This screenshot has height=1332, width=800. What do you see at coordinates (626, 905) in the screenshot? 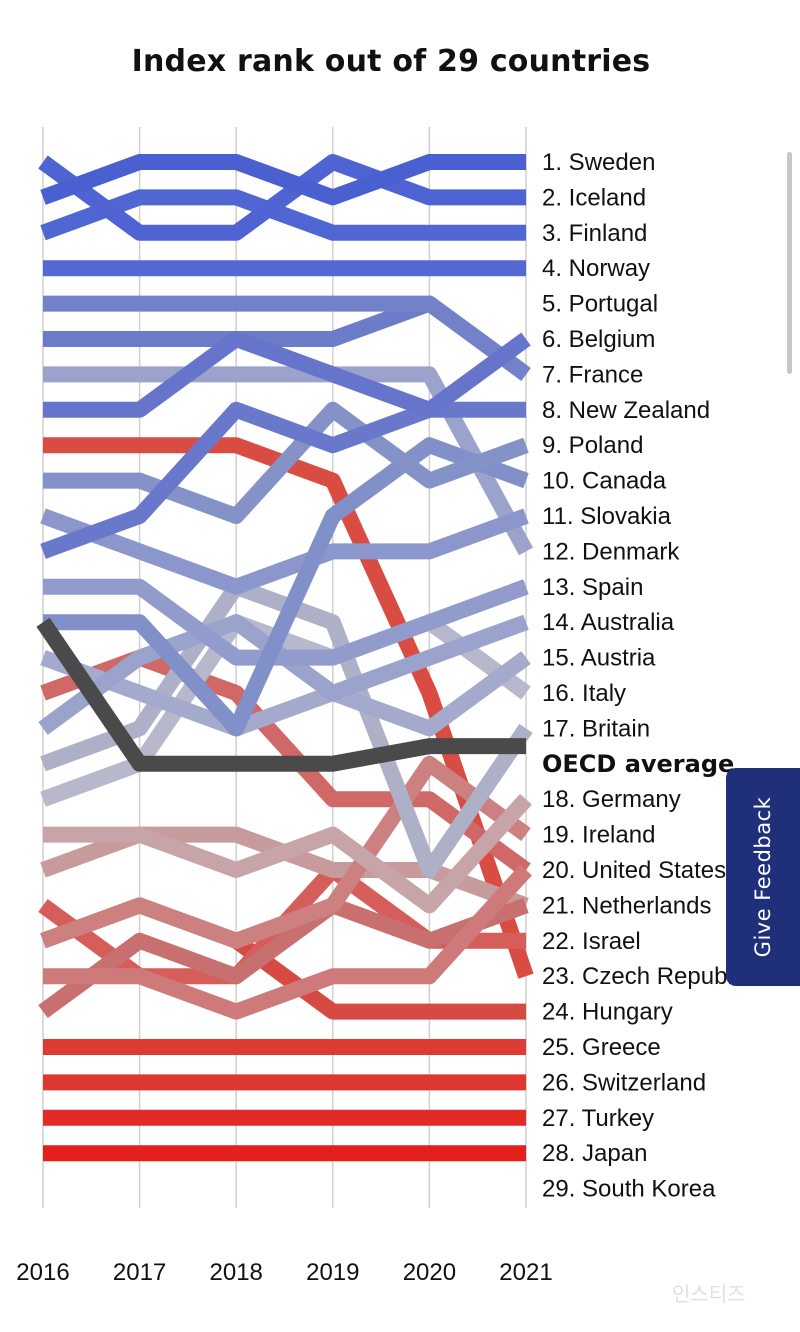
I see `rank-label: 21. Netherlands` at bounding box center [626, 905].